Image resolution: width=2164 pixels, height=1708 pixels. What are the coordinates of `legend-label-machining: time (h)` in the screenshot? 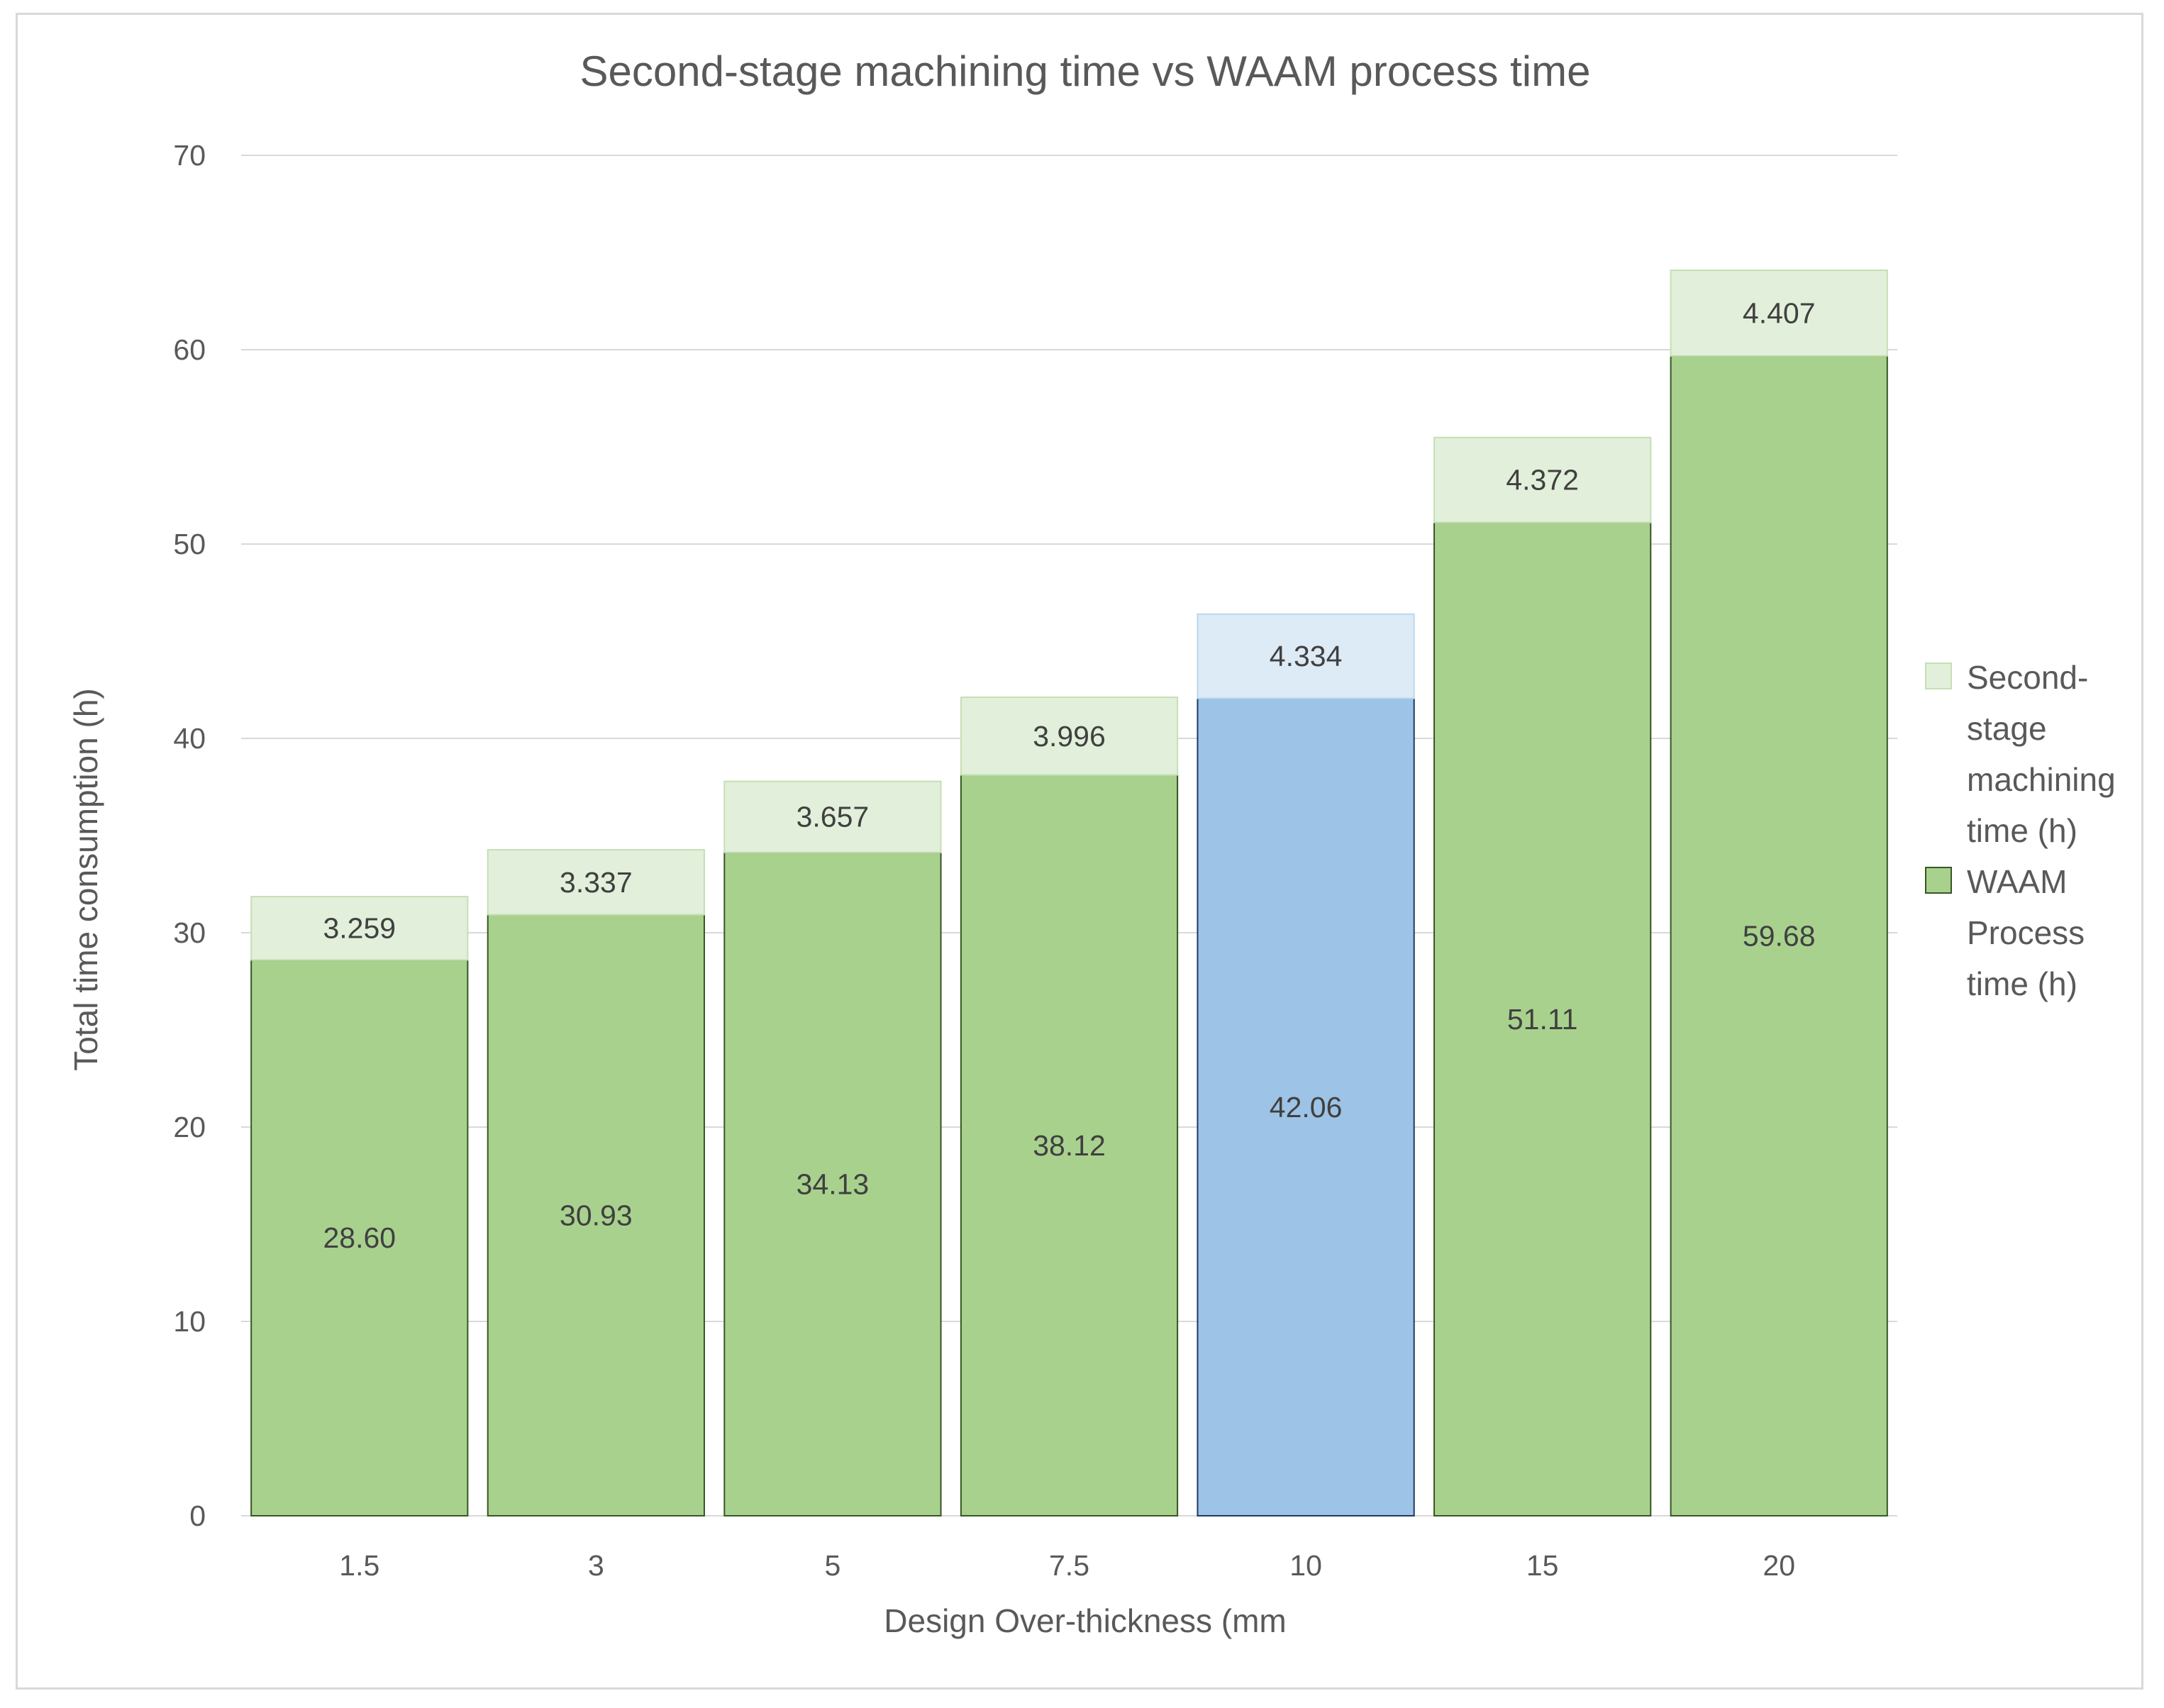 It's located at (2022, 830).